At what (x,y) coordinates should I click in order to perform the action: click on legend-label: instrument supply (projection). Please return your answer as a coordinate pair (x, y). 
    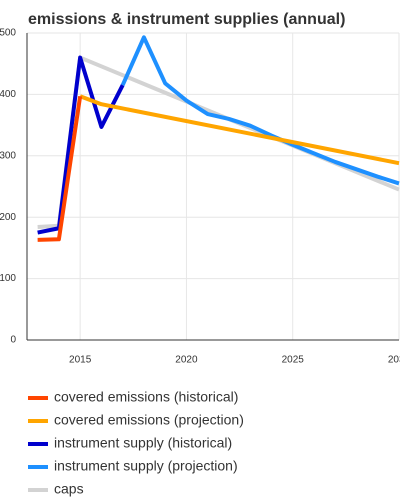
    Looking at the image, I should click on (146, 466).